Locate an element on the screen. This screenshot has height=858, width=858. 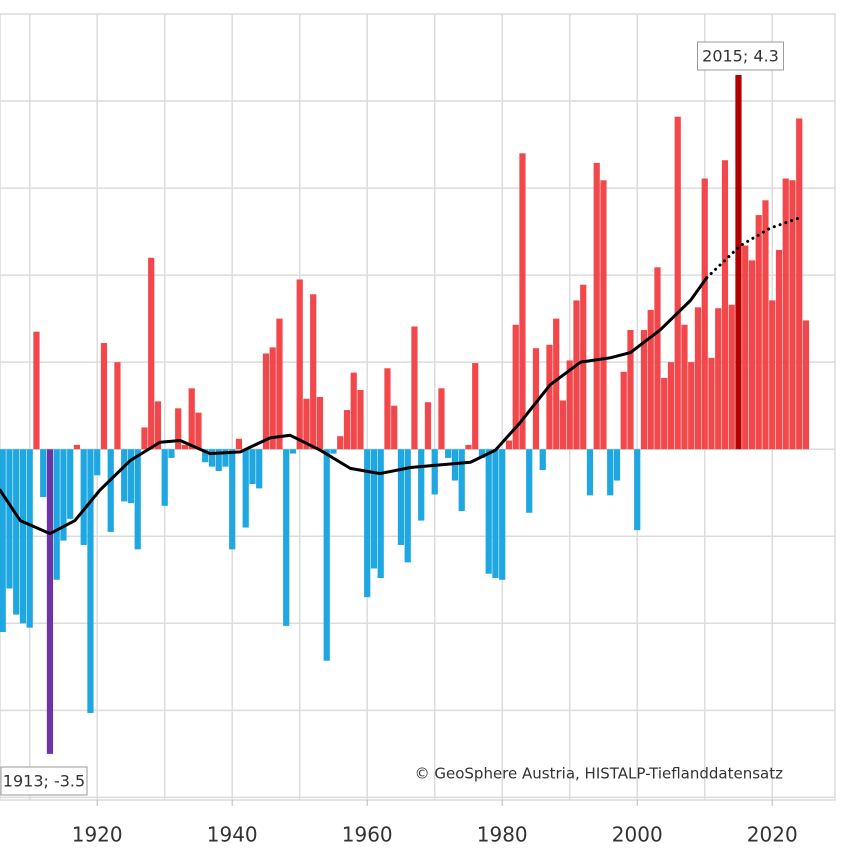
x-tick-label: 1980 is located at coordinates (502, 835).